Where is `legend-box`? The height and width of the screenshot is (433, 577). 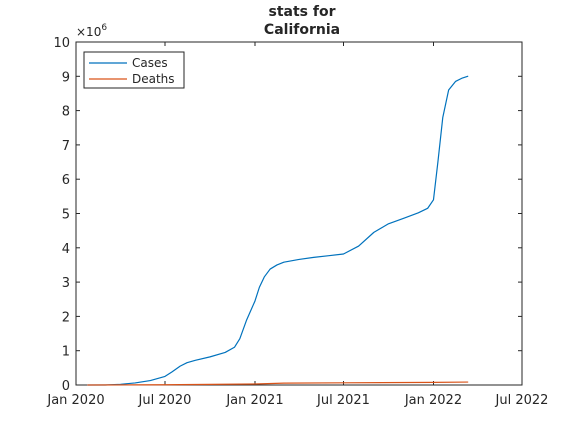
legend-box is located at coordinates (134, 70).